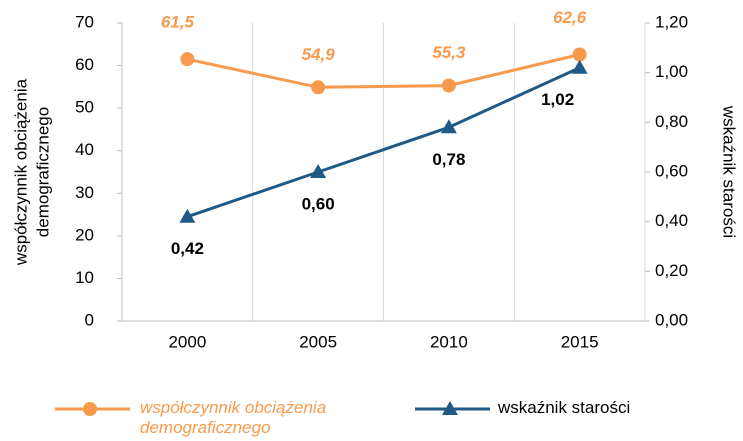  Describe the element at coordinates (671, 21) in the screenshot. I see `y2-tick-label: 1,20` at that location.